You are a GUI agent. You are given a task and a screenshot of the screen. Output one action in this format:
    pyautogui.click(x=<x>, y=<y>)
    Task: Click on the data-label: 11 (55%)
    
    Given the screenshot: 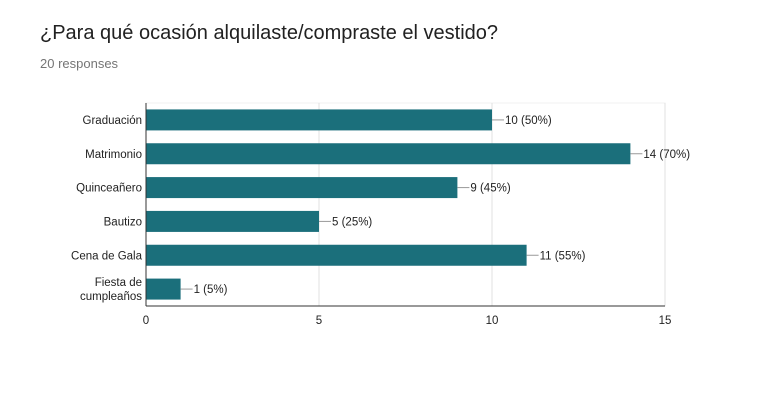 What is the action you would take?
    pyautogui.click(x=563, y=256)
    